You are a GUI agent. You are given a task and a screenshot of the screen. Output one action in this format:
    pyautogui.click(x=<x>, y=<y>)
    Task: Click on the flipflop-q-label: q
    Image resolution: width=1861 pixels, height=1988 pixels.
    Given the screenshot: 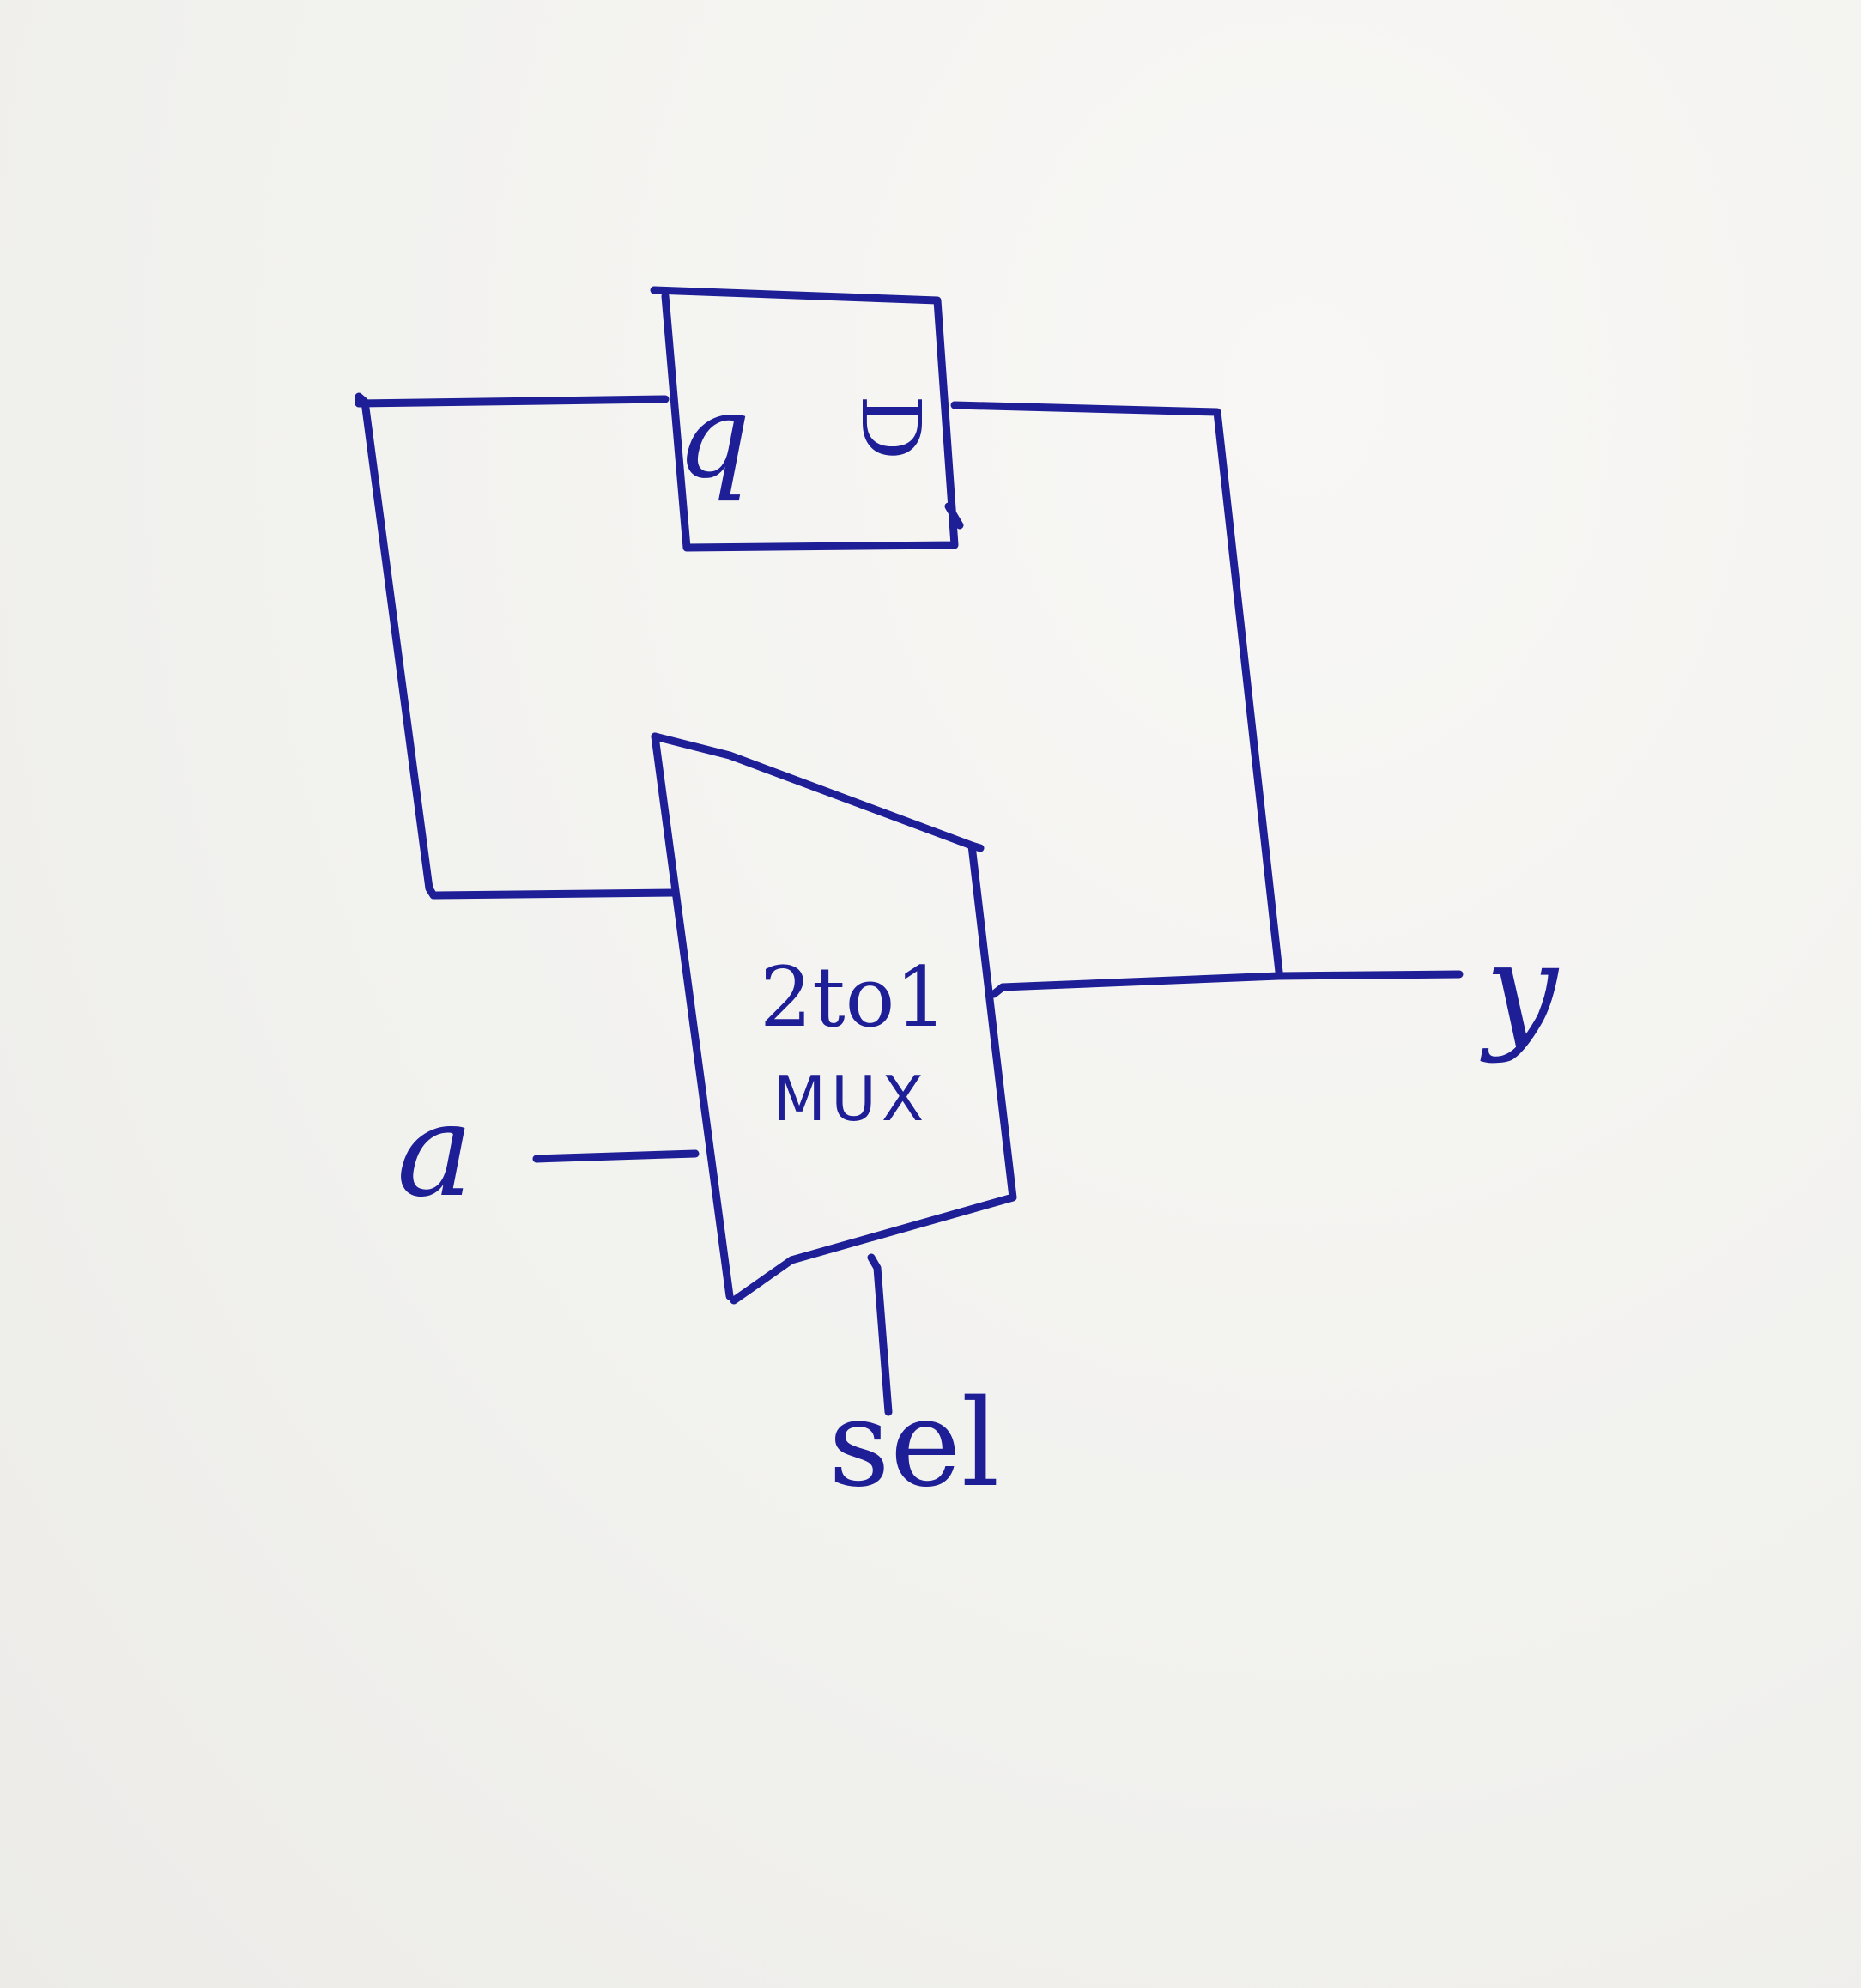 What is the action you would take?
    pyautogui.click(x=713, y=436)
    